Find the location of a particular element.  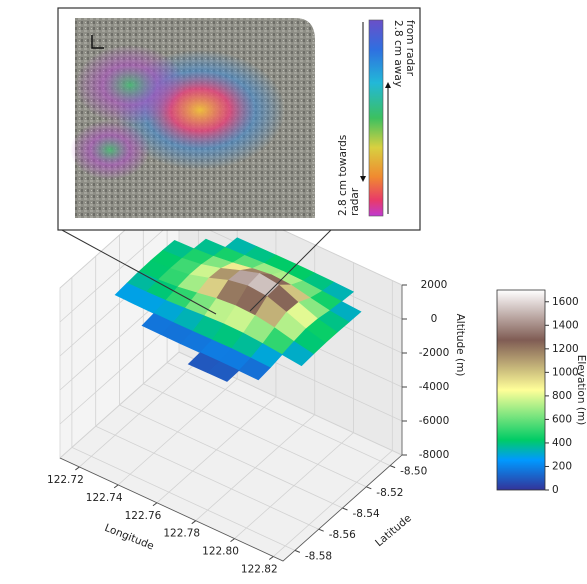

y-tick-label: -8.54 is located at coordinates (366, 514).